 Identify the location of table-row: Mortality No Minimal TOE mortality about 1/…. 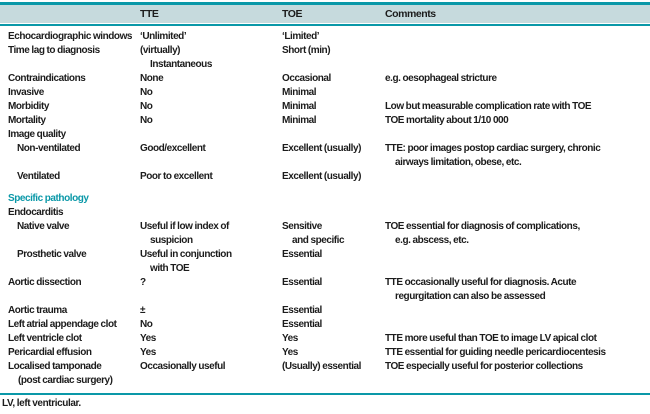
(325, 121).